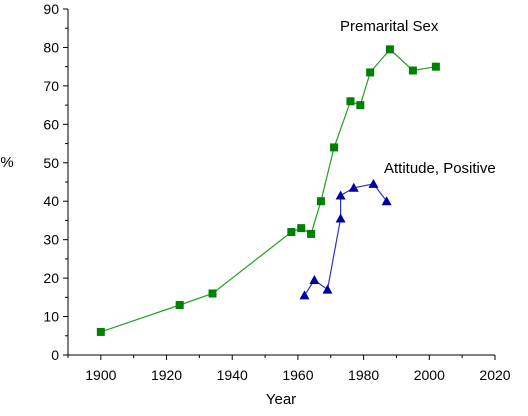  I want to click on x-tick-label: 2020, so click(494, 375).